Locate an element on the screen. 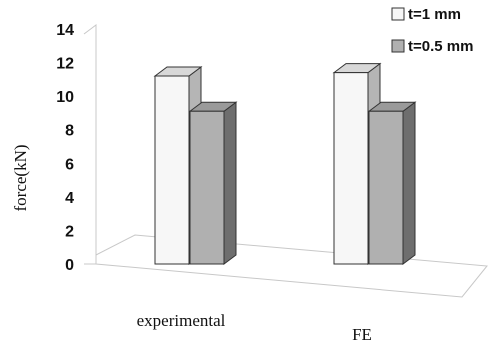 The image size is (502, 349). legend: t=1 mm t=0.5 mm is located at coordinates (432, 30).